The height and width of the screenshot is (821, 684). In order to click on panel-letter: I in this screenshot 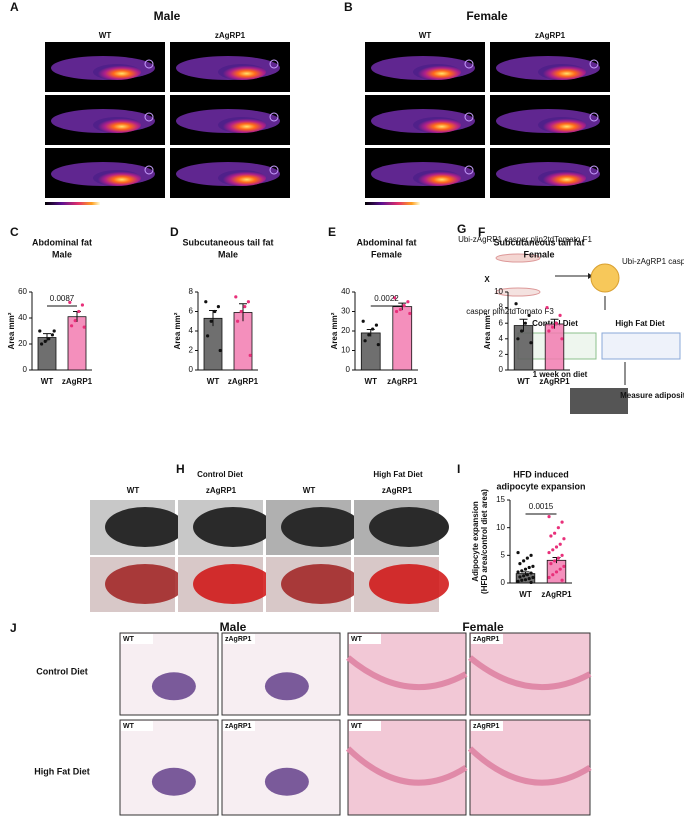, I will do `click(458, 469)`.